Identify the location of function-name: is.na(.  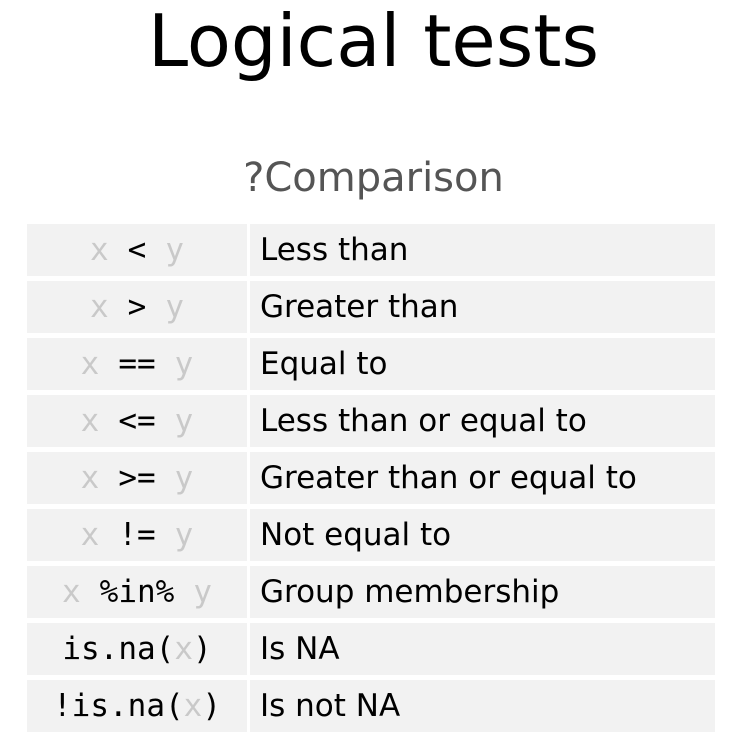
(118, 649).